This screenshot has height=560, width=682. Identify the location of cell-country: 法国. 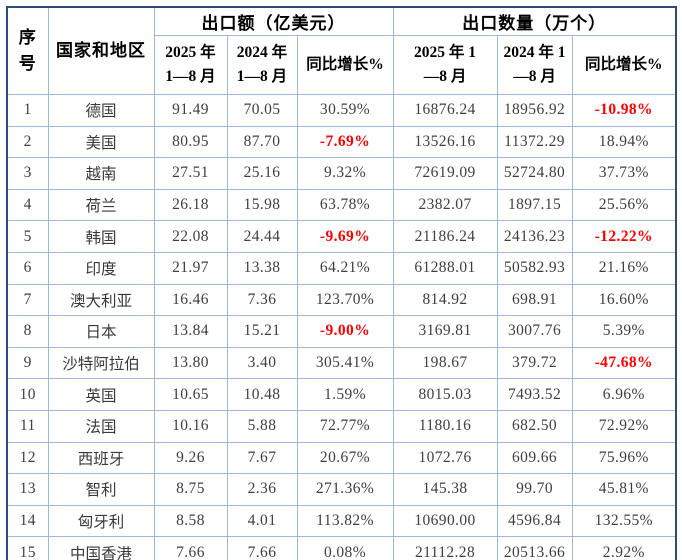
(101, 426).